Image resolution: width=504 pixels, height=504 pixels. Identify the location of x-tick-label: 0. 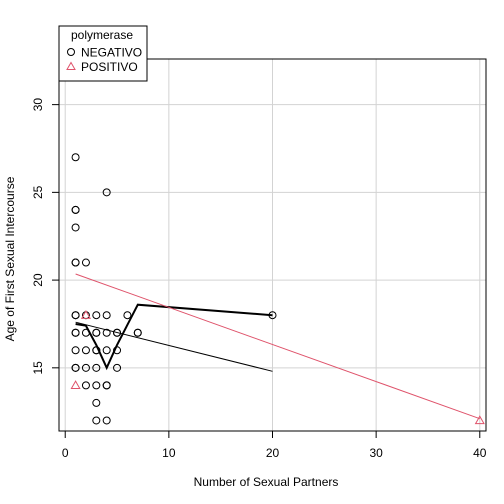
(65, 453).